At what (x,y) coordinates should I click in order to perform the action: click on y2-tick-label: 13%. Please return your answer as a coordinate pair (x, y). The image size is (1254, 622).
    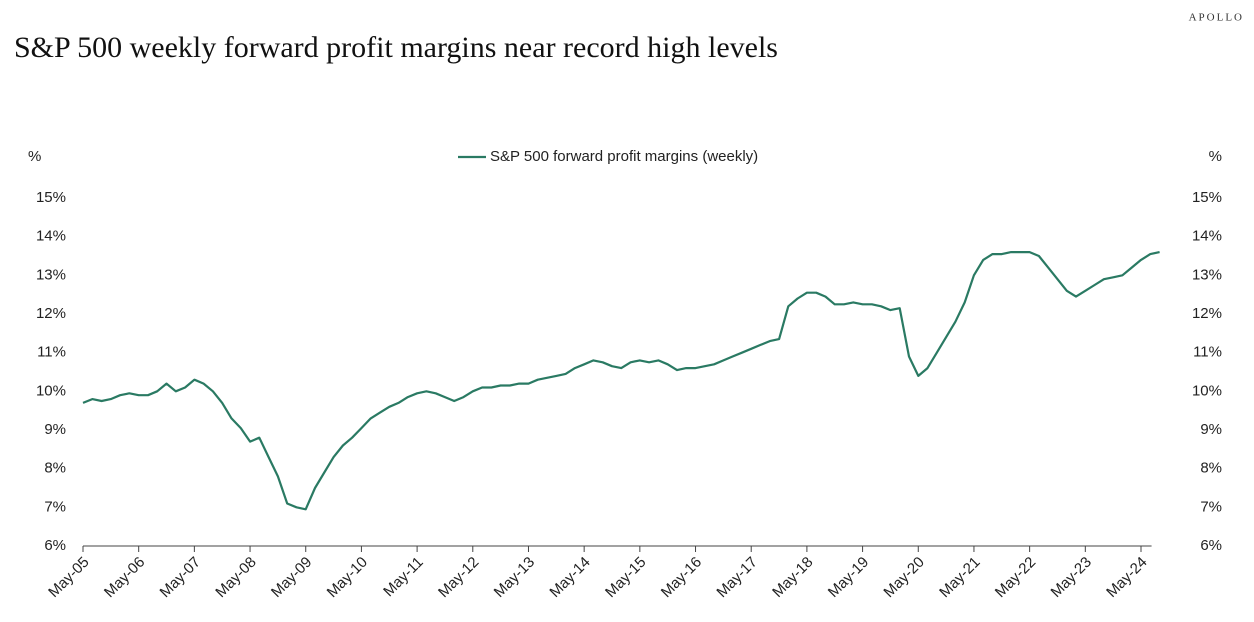
    Looking at the image, I should click on (1207, 274).